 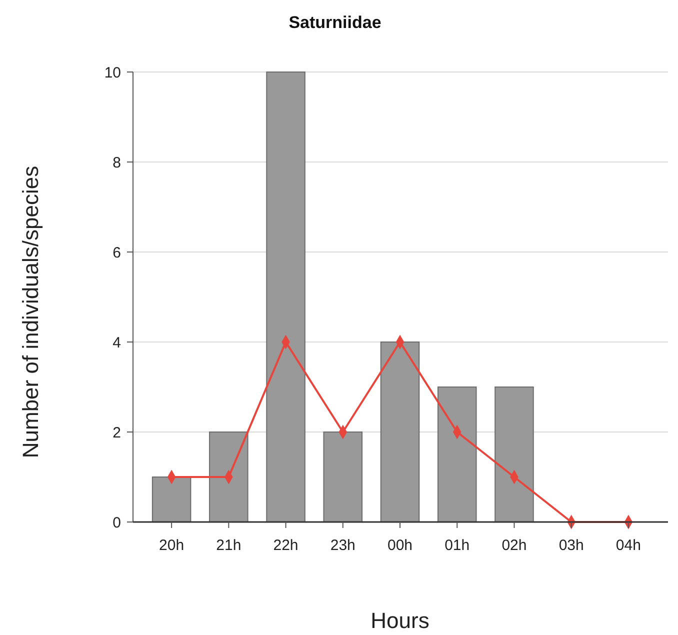 What do you see at coordinates (400, 545) in the screenshot?
I see `x-tick-label: 00h` at bounding box center [400, 545].